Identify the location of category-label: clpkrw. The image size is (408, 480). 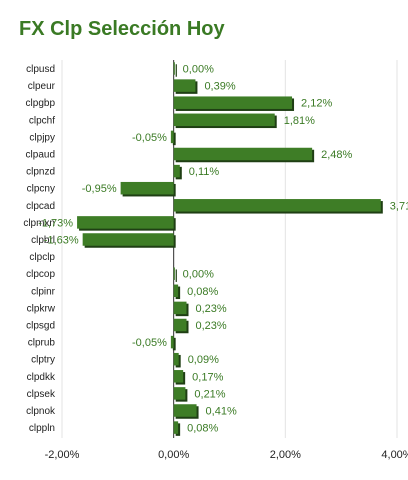
(41, 308).